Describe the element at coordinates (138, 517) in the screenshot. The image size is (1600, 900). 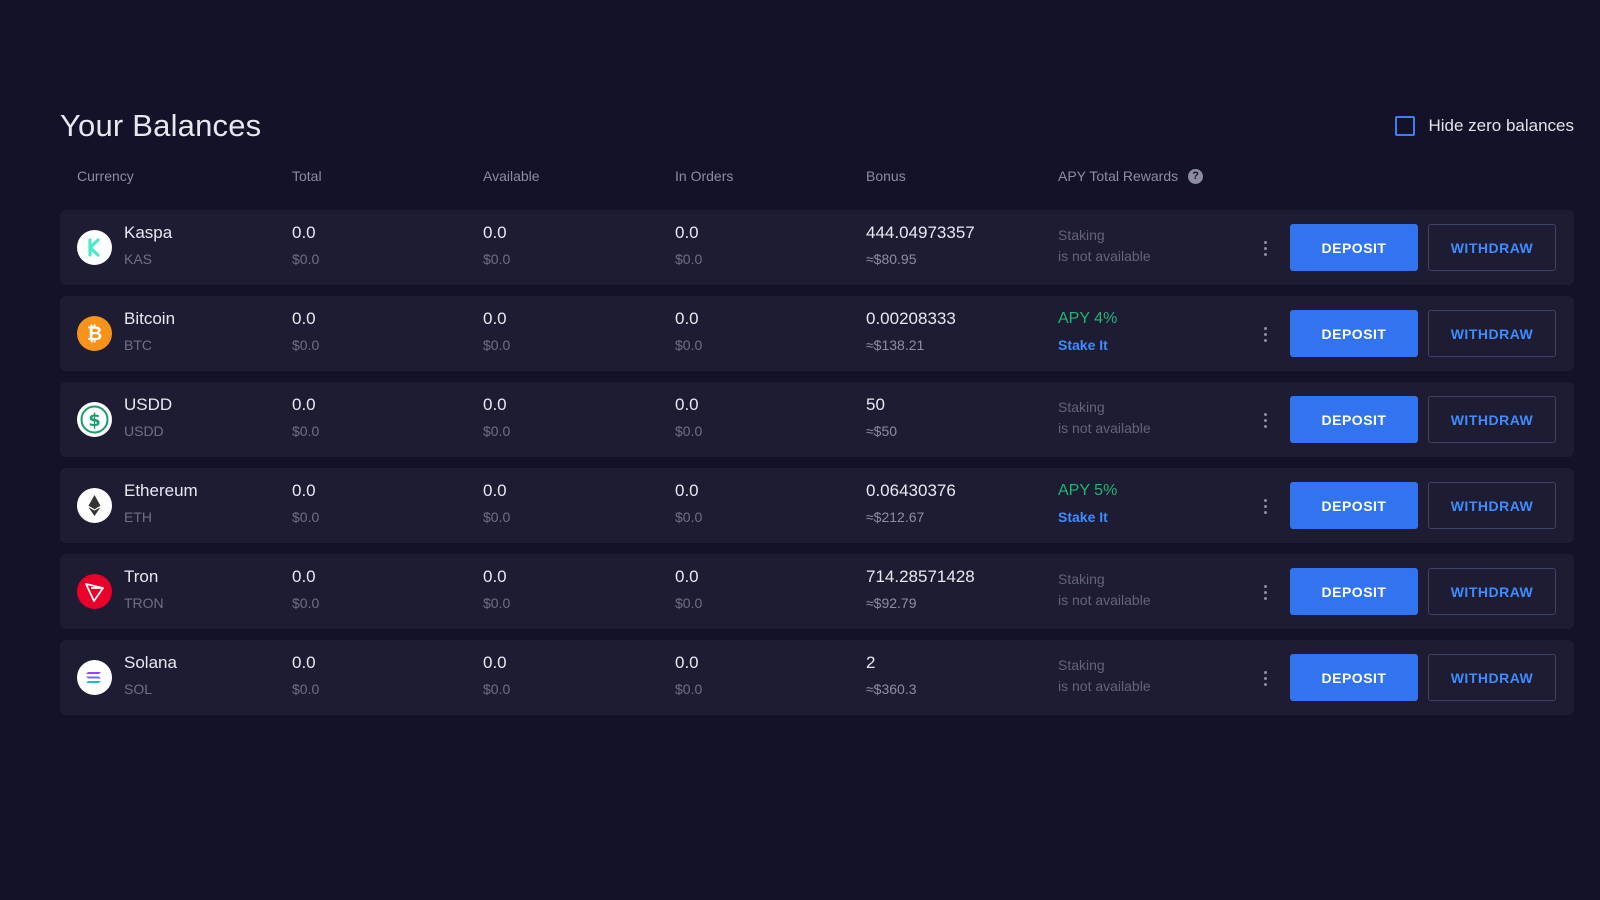
I see `currency-ticker: ETH` at that location.